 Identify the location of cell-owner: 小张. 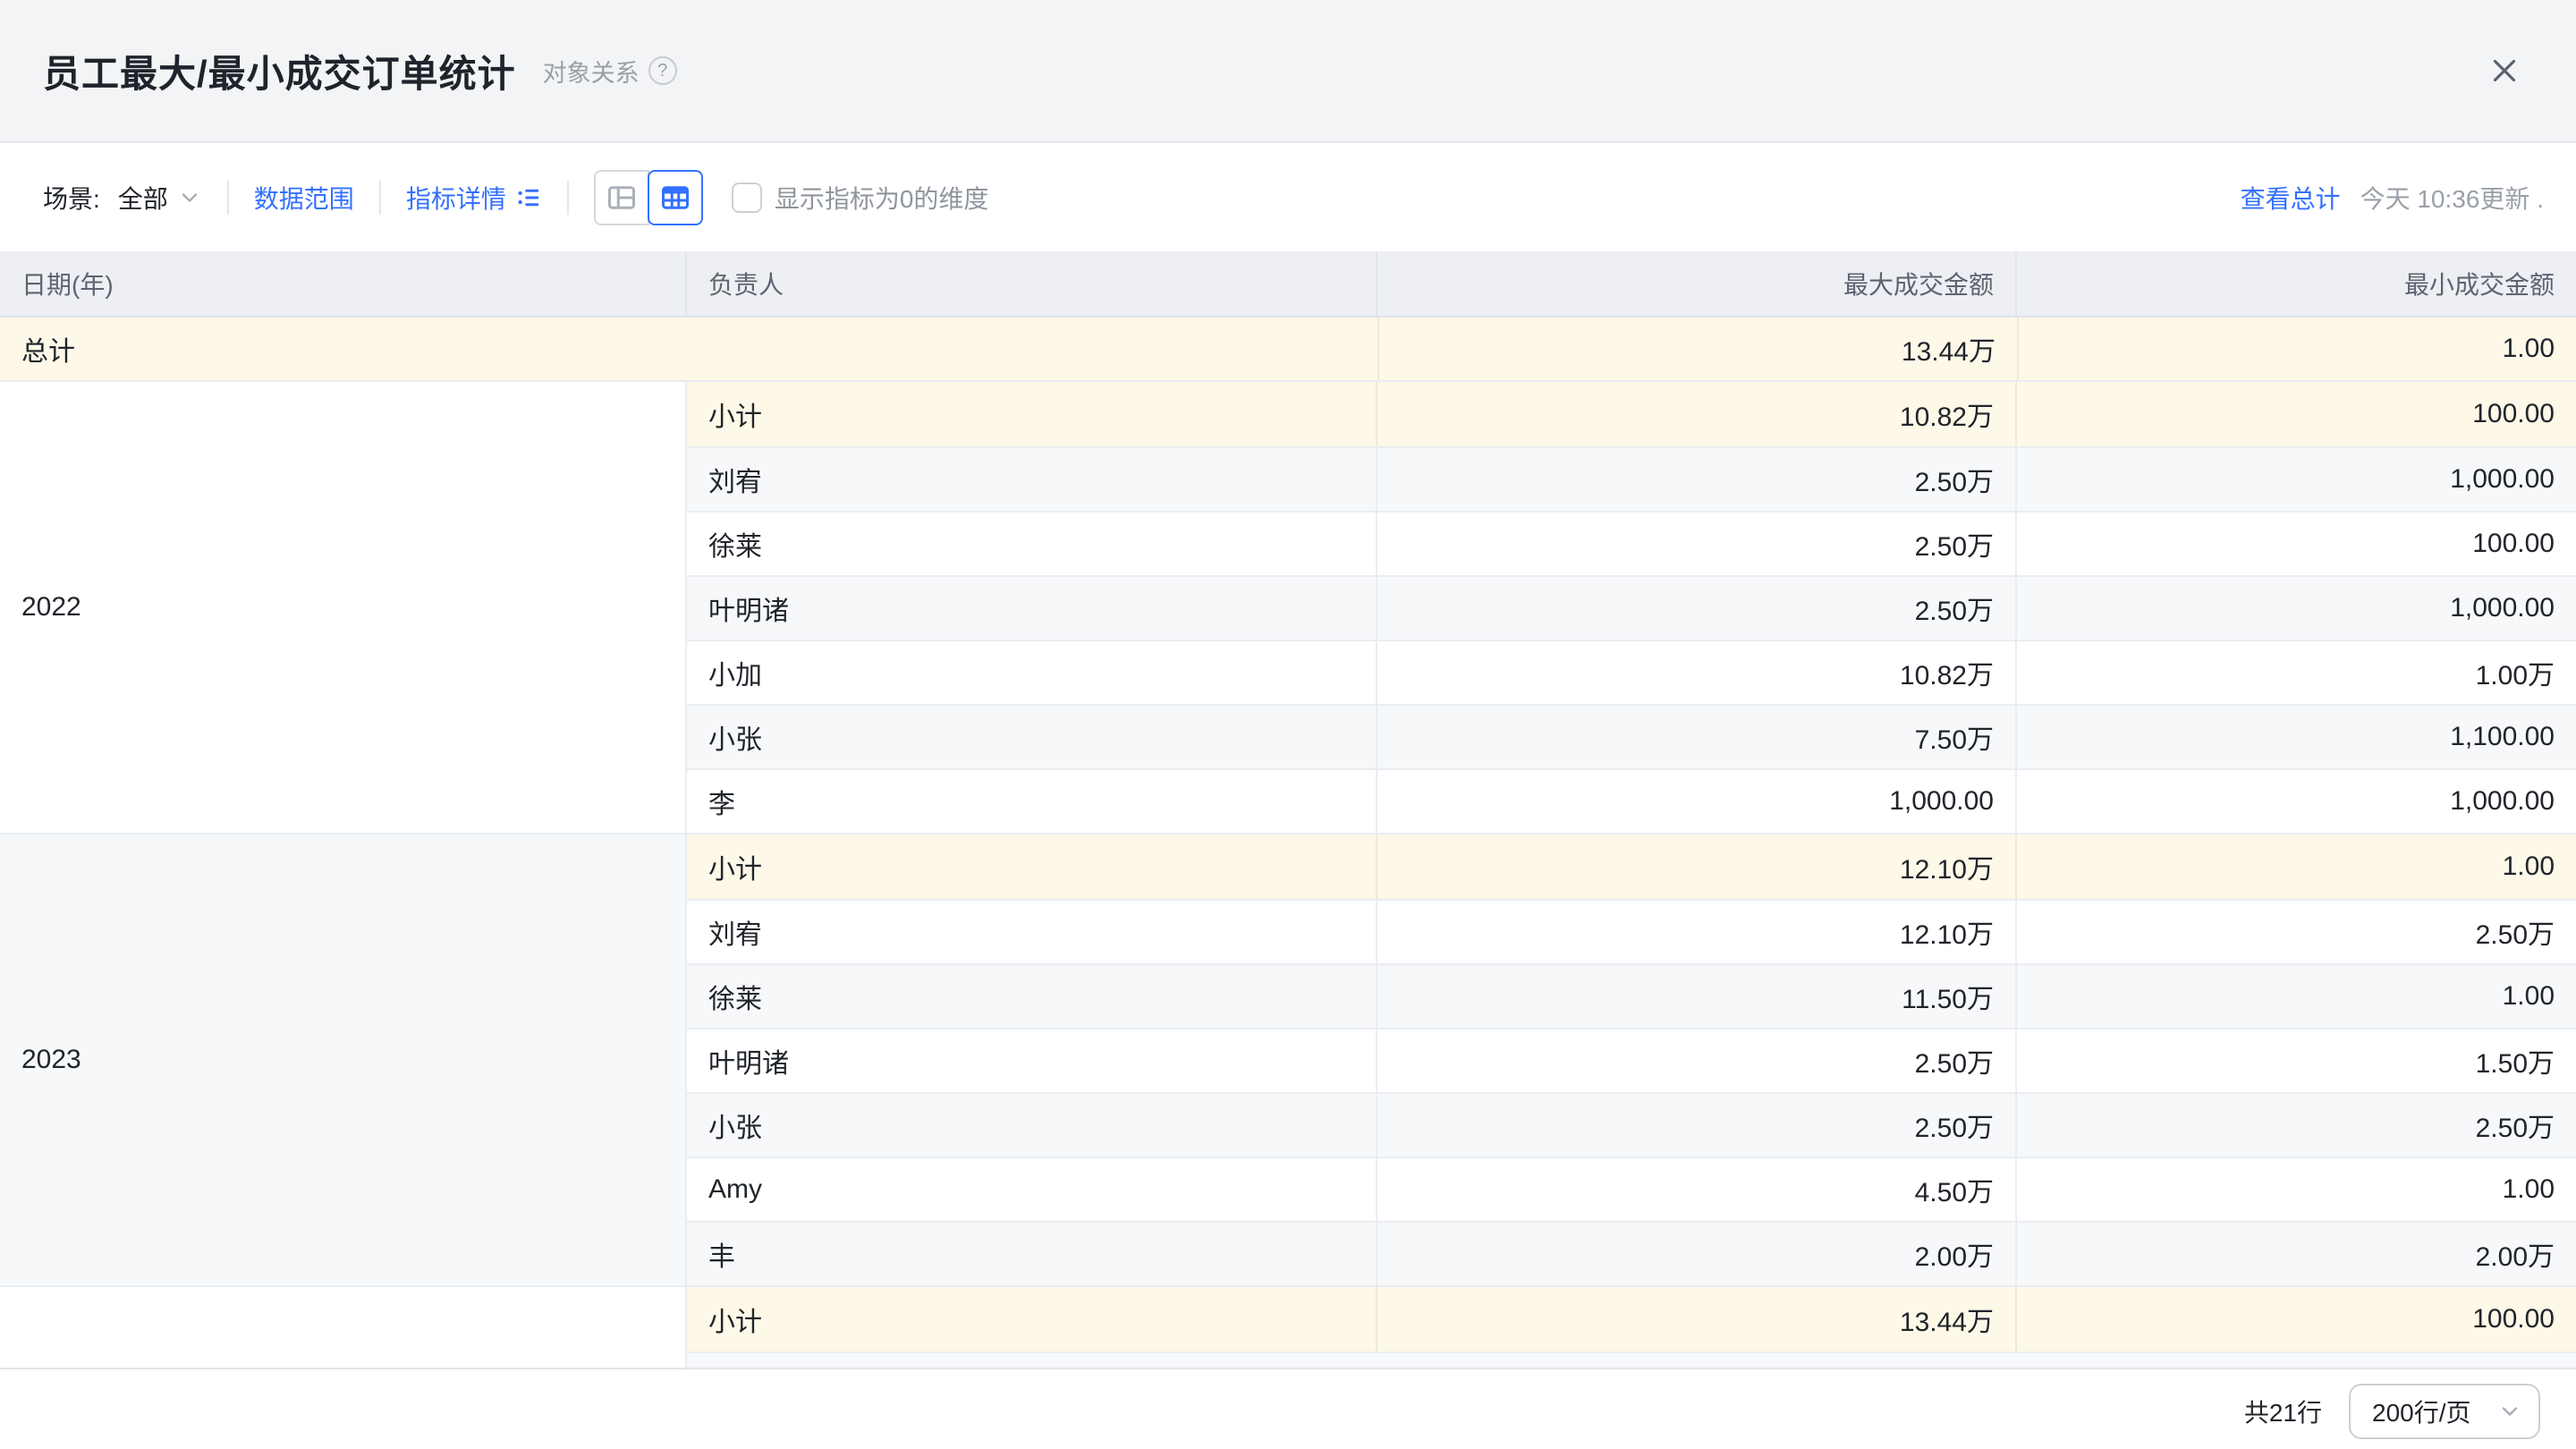
(735, 740).